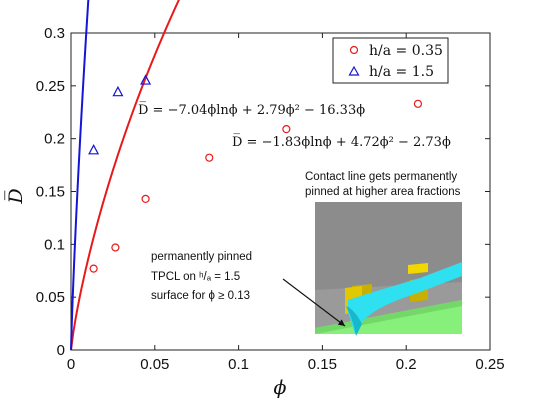 This screenshot has height=405, width=540. I want to click on y-tick-label: 0.15, so click(50, 192).